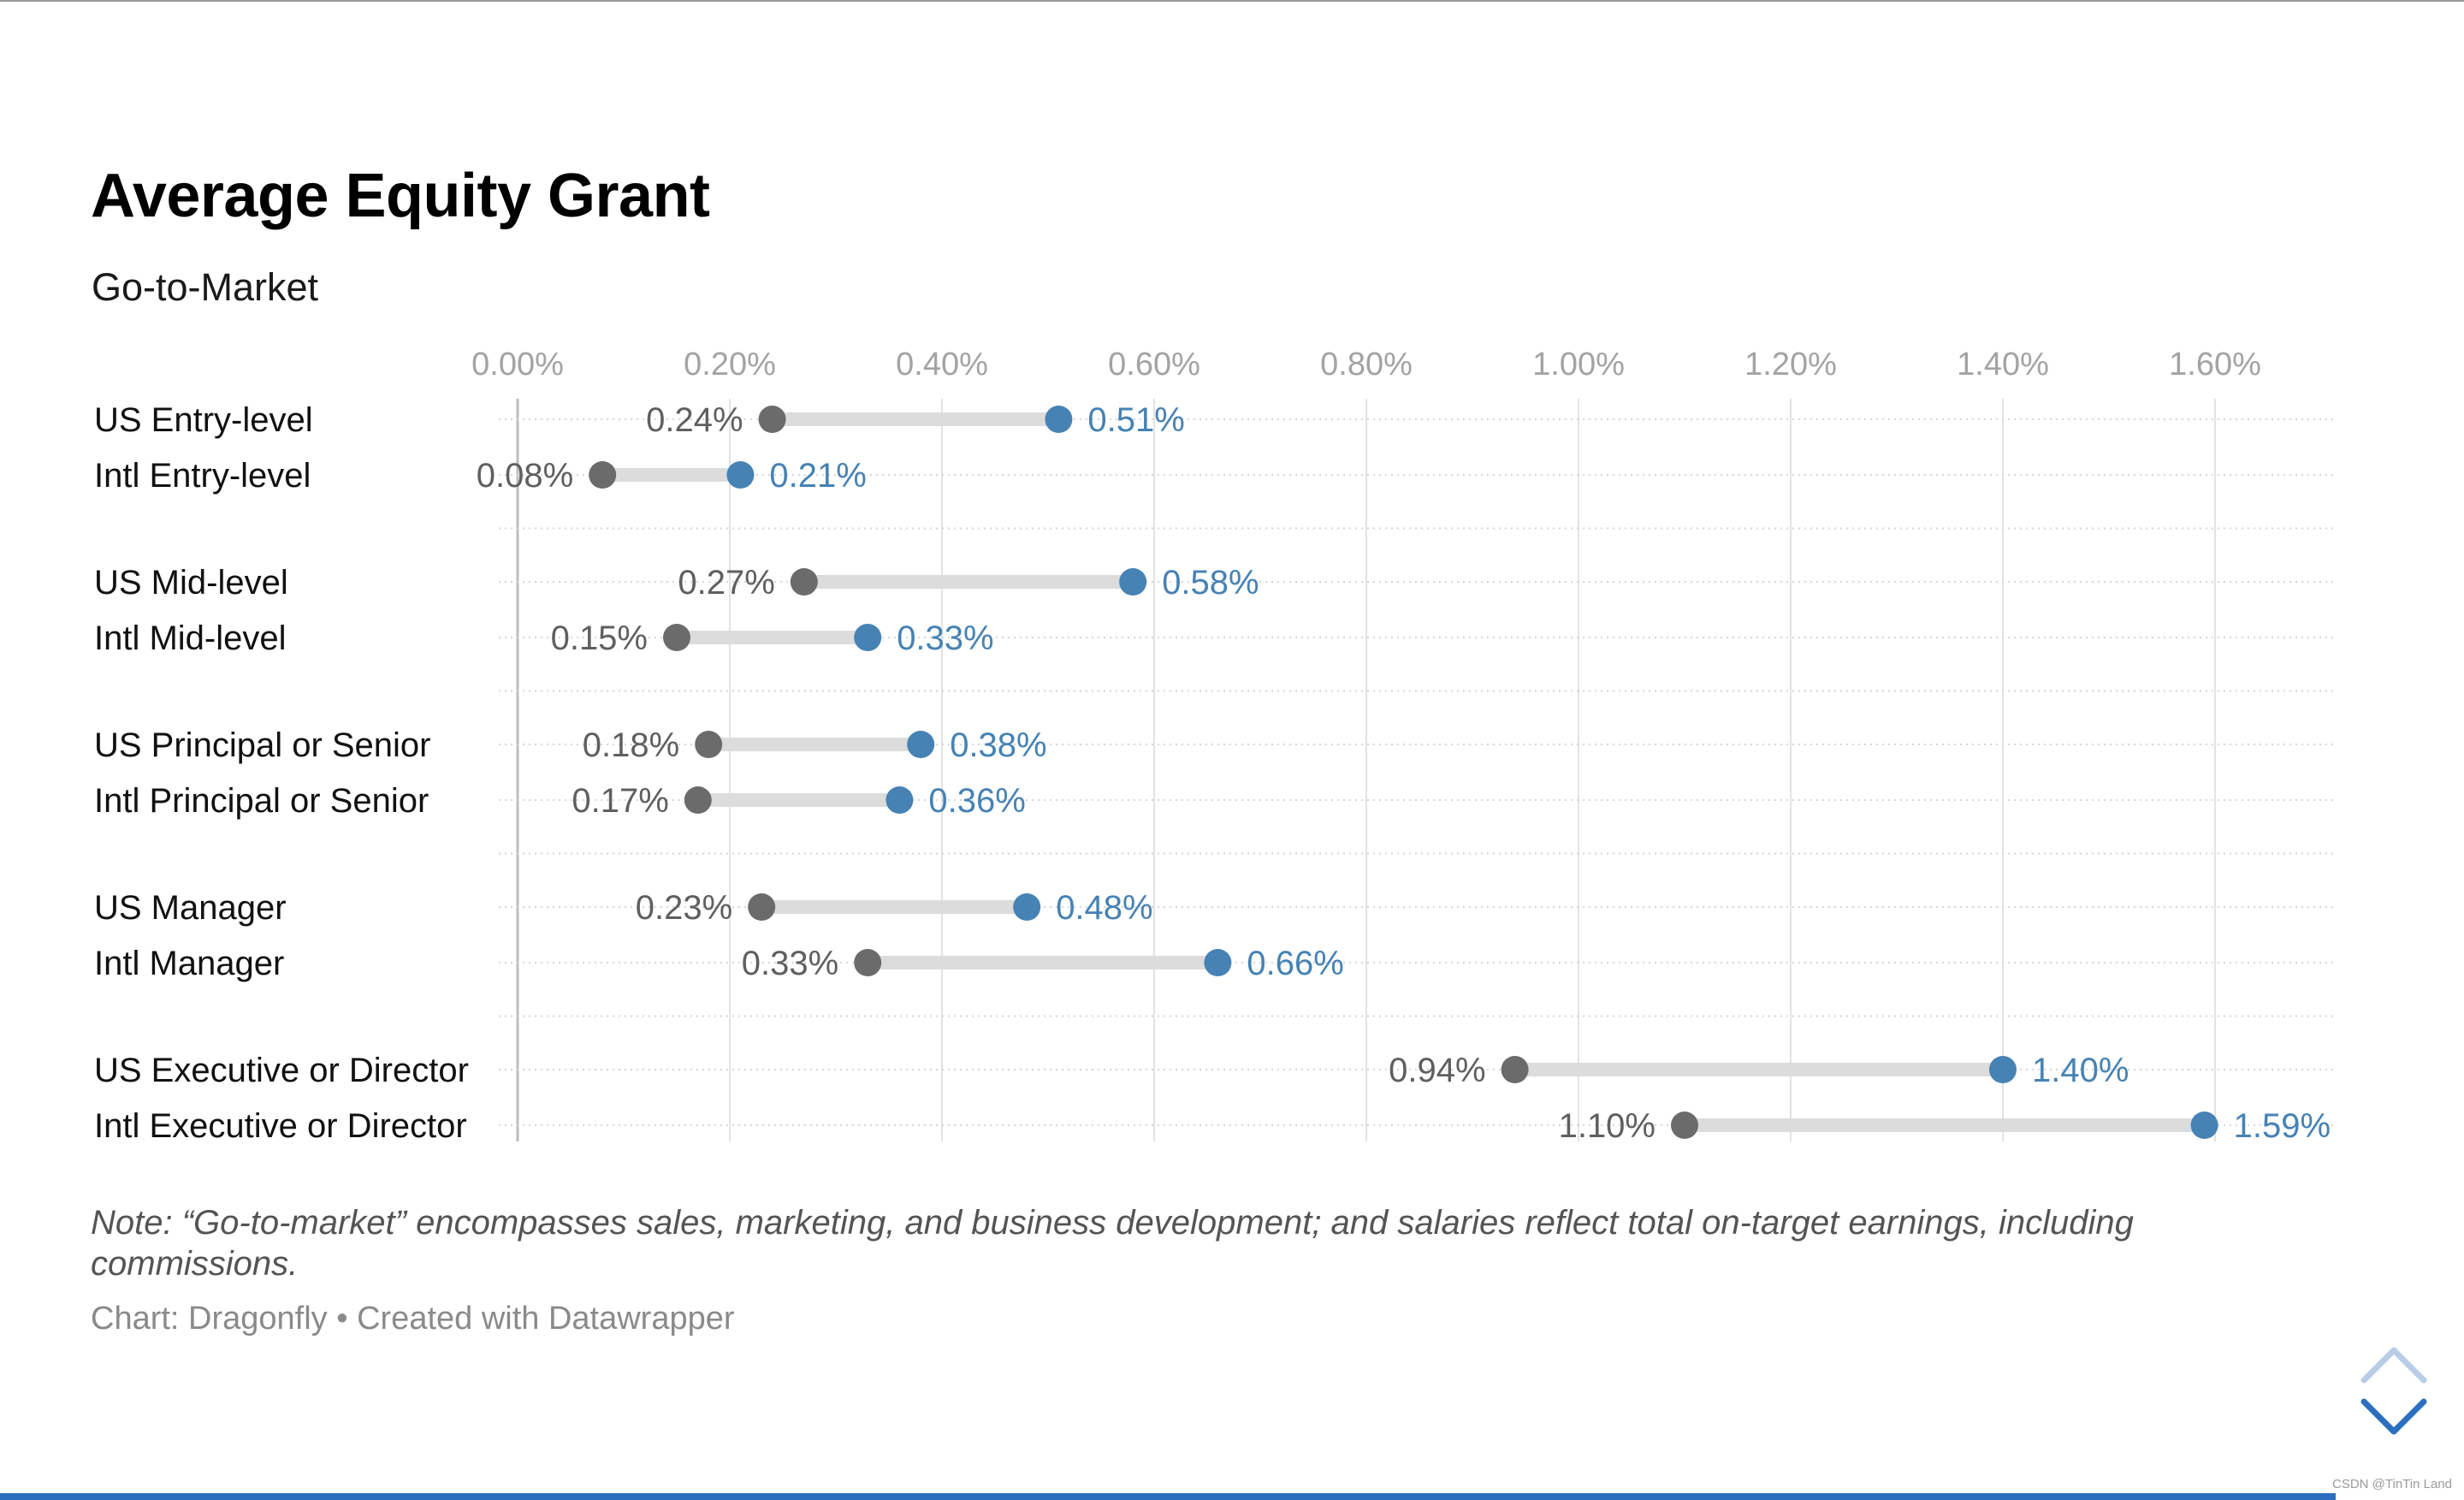 This screenshot has width=2464, height=1500. Describe the element at coordinates (817, 476) in the screenshot. I see `high-value-label: 0.21%` at that location.